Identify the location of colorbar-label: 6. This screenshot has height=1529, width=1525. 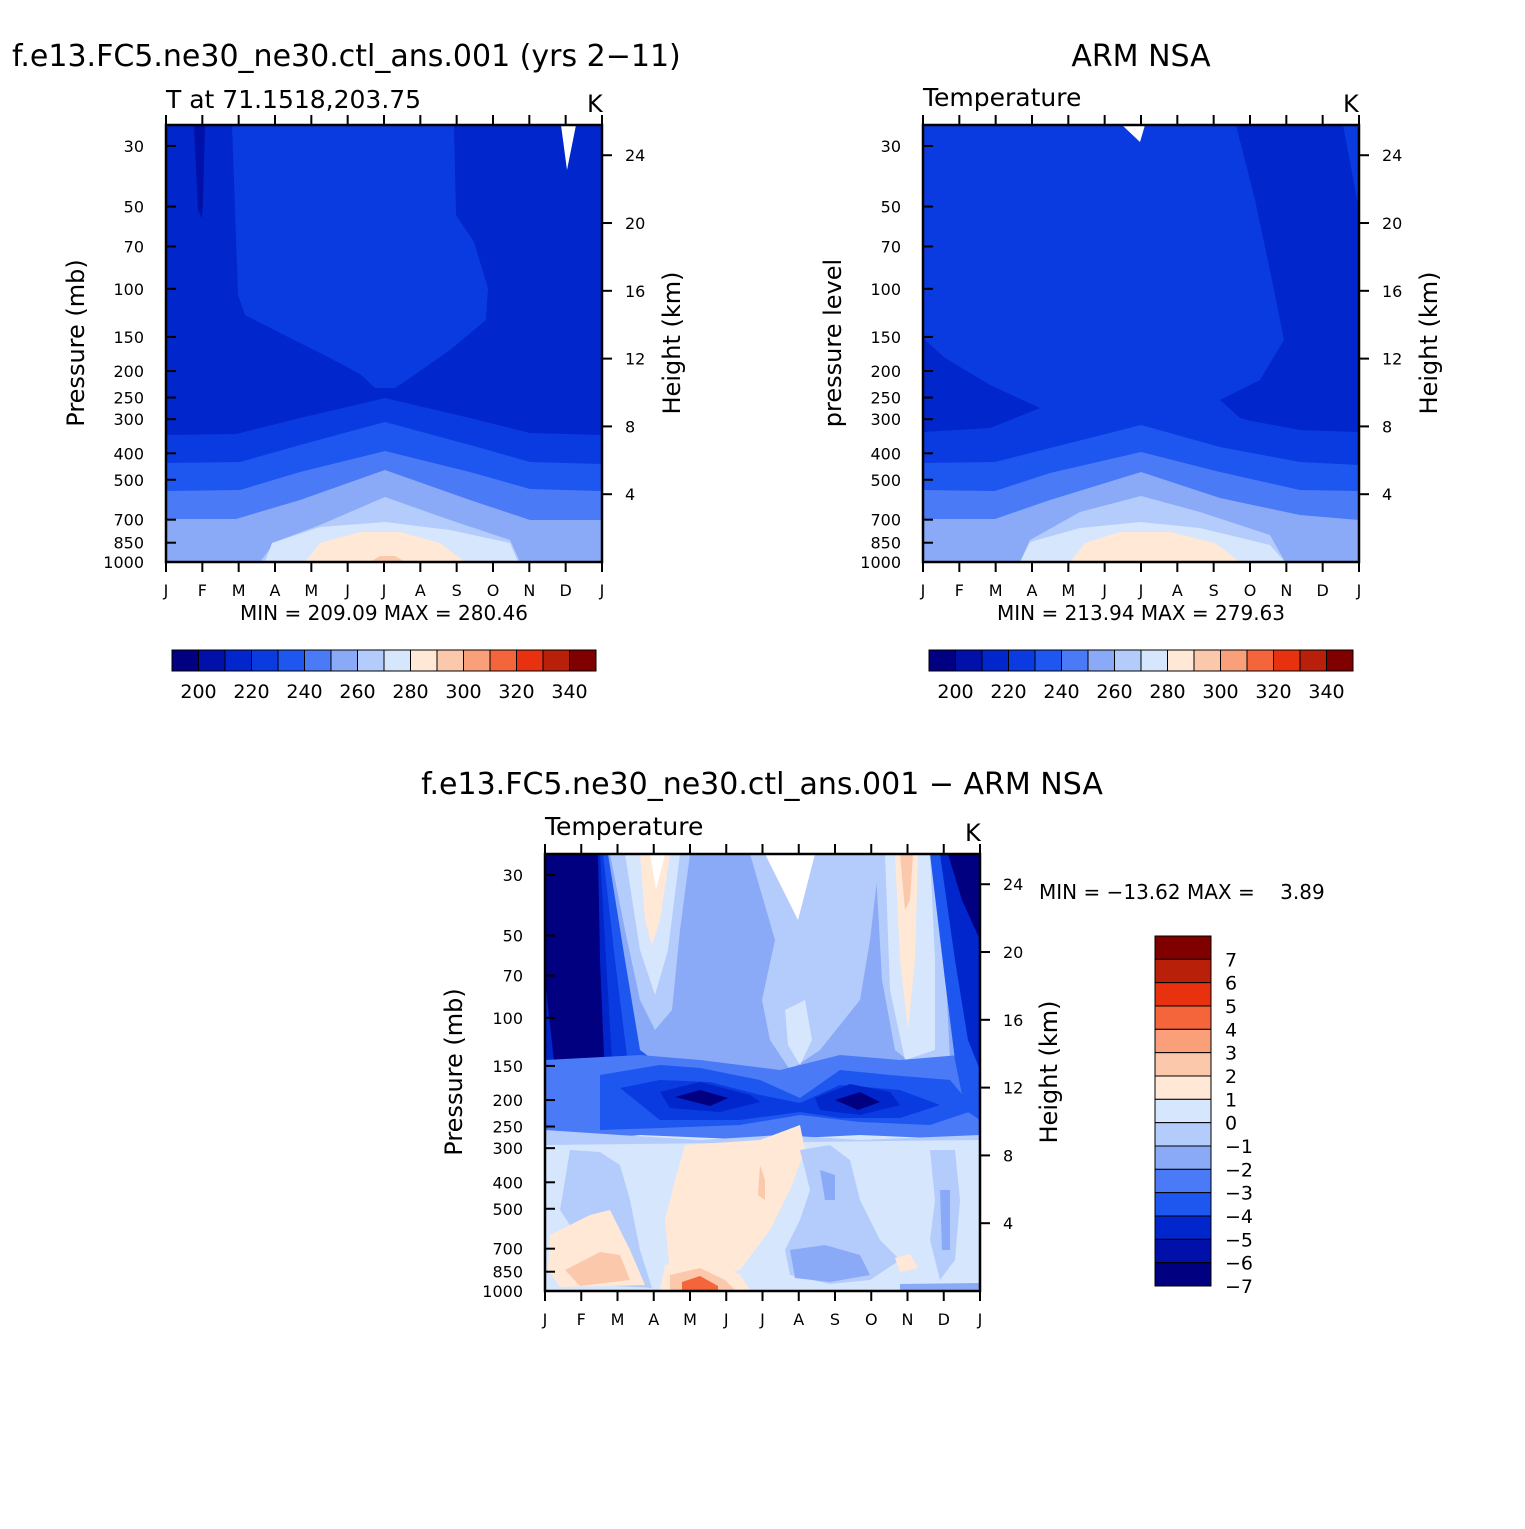
(1231, 984).